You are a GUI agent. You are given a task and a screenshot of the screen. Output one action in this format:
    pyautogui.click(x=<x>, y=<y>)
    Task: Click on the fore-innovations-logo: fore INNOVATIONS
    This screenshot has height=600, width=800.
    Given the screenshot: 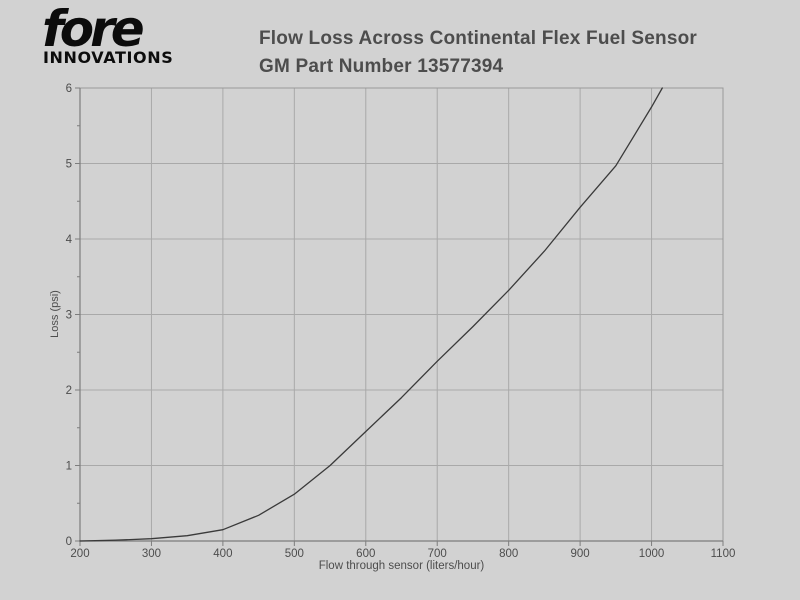 What is the action you would take?
    pyautogui.click(x=107, y=34)
    